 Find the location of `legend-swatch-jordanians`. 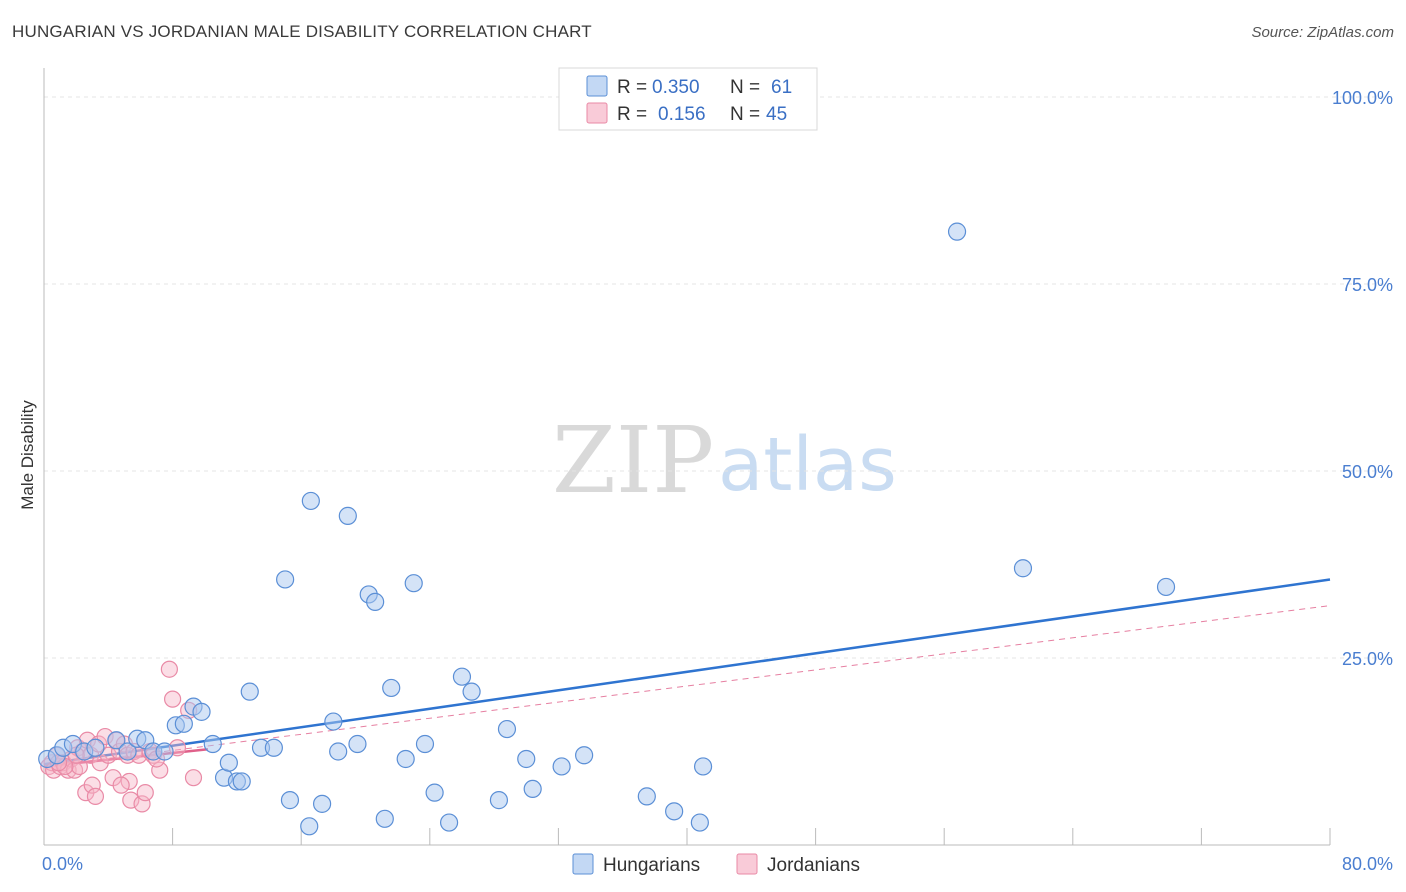

legend-swatch-jordanians is located at coordinates (597, 113).